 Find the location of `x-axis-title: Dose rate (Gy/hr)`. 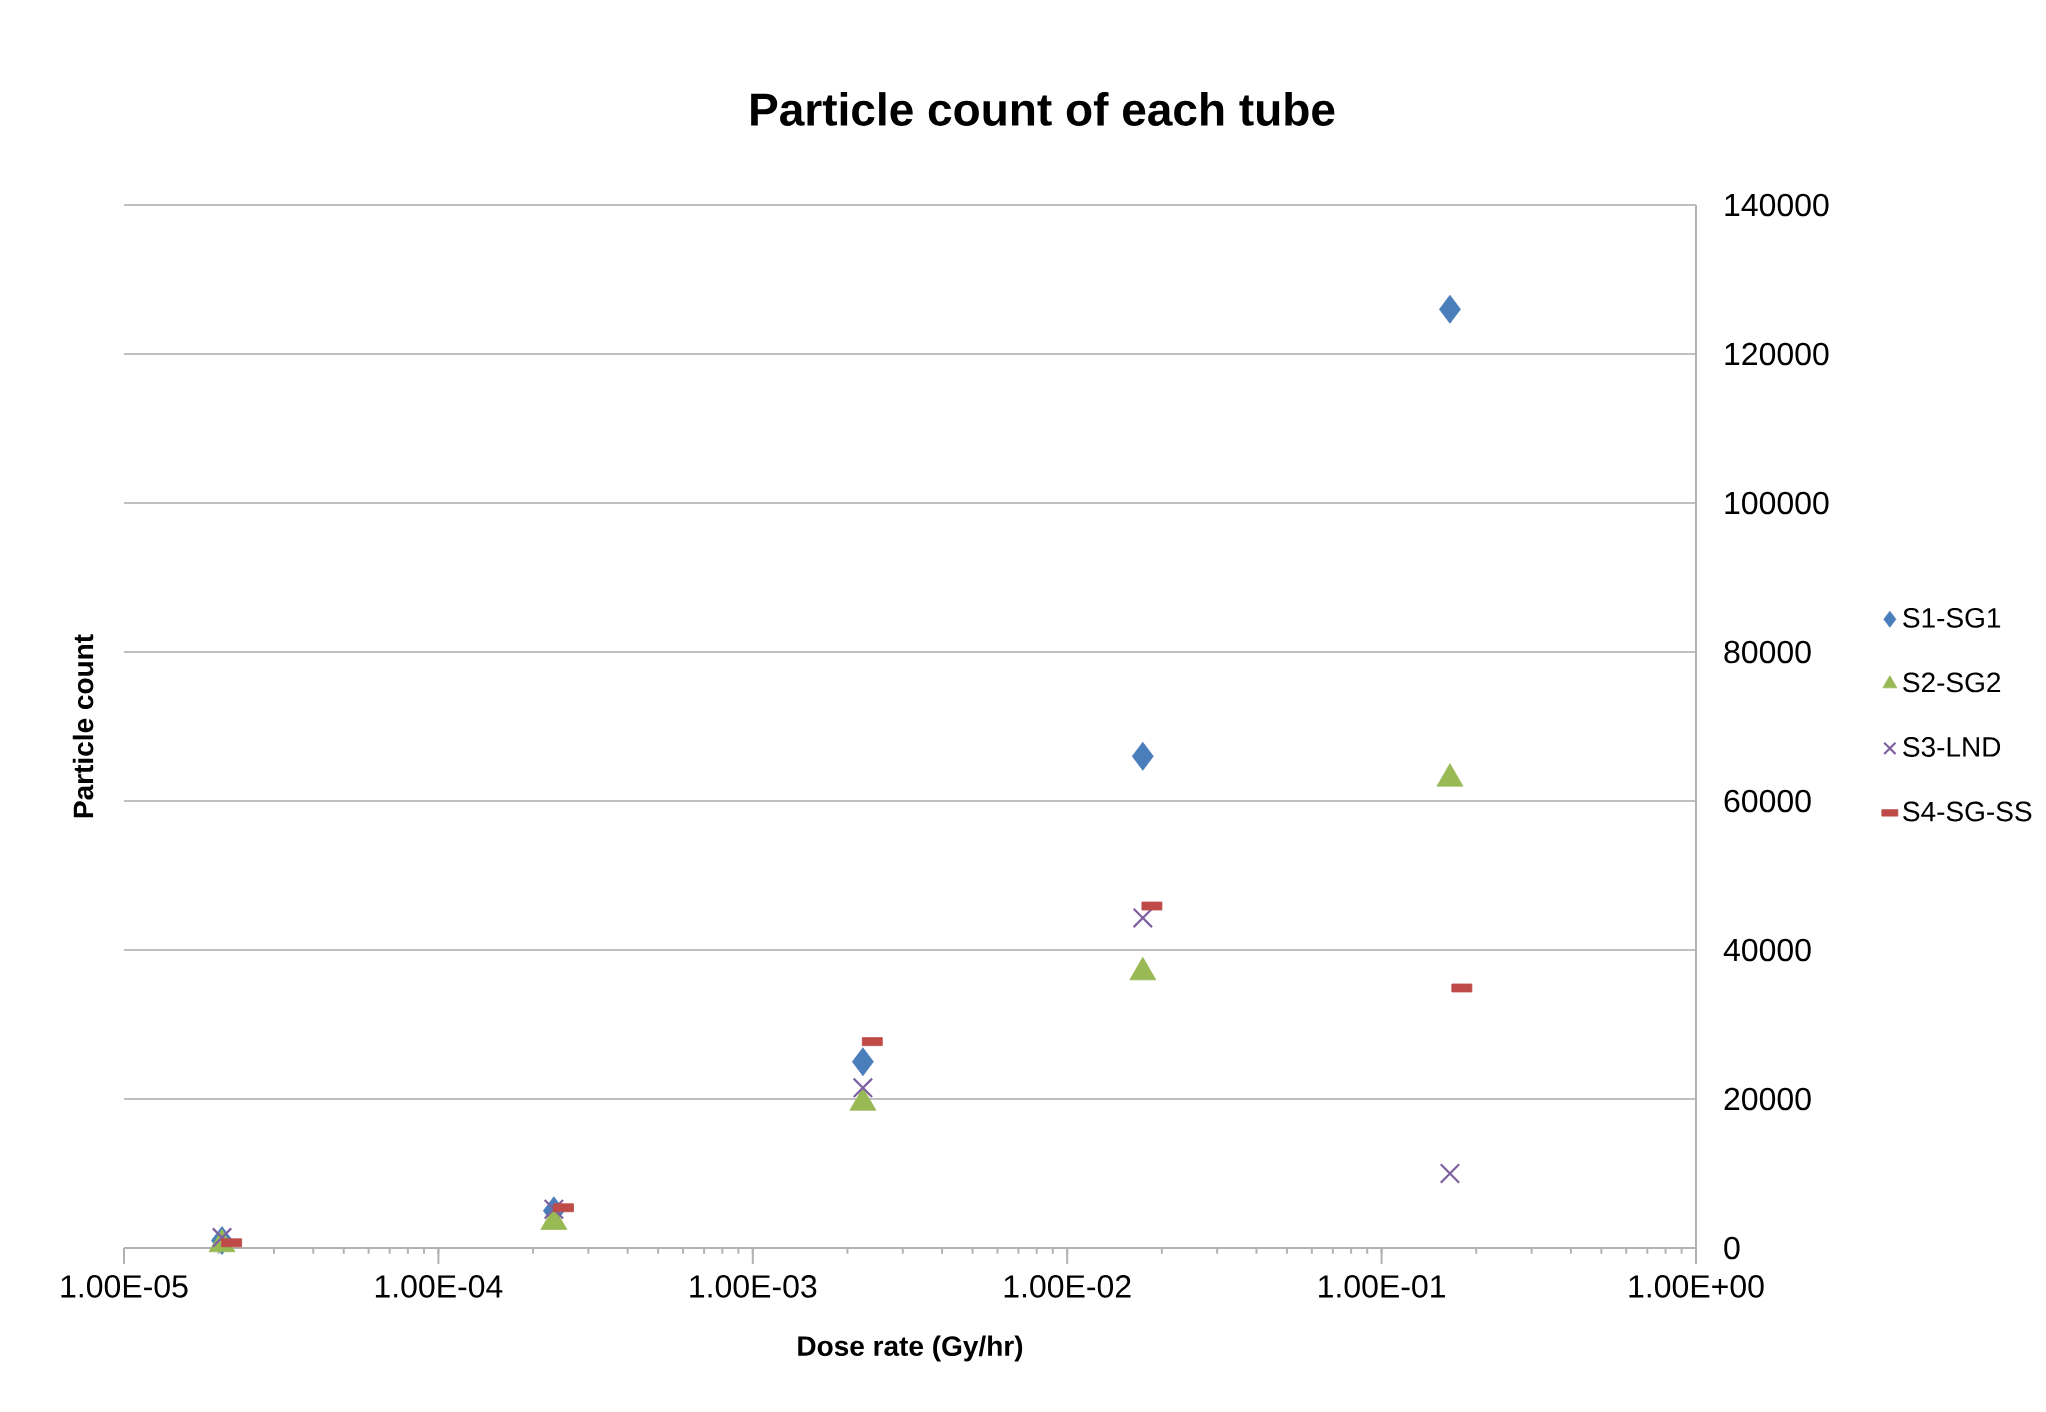

x-axis-title: Dose rate (Gy/hr) is located at coordinates (910, 1348).